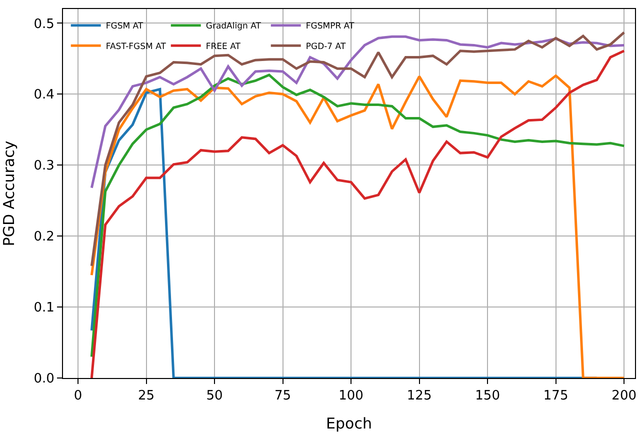 This screenshot has width=644, height=437. I want to click on y-axis-title: PGD Accuracy, so click(9, 193).